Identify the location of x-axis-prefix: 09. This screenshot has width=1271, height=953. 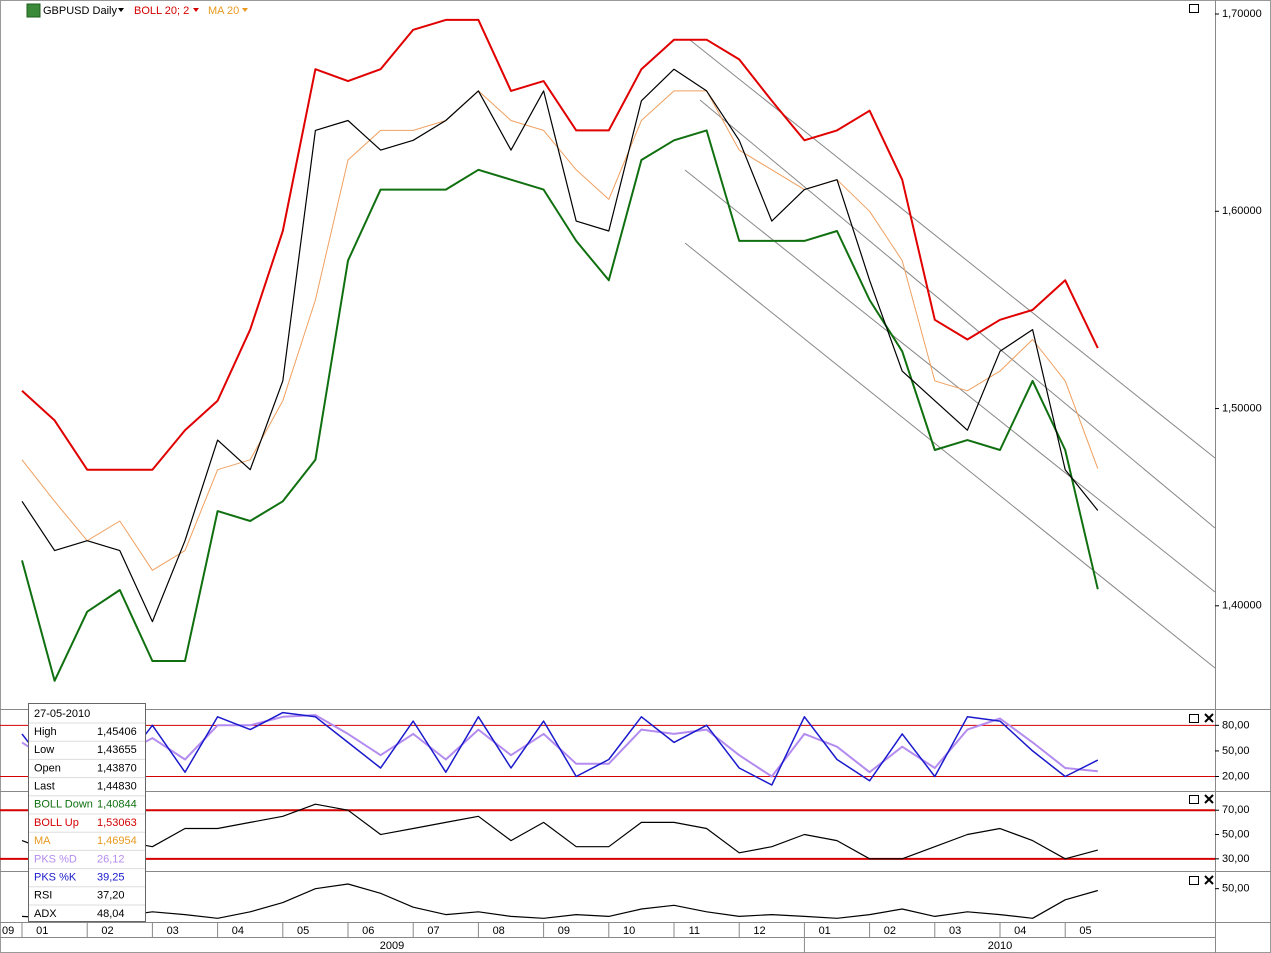
(8, 931).